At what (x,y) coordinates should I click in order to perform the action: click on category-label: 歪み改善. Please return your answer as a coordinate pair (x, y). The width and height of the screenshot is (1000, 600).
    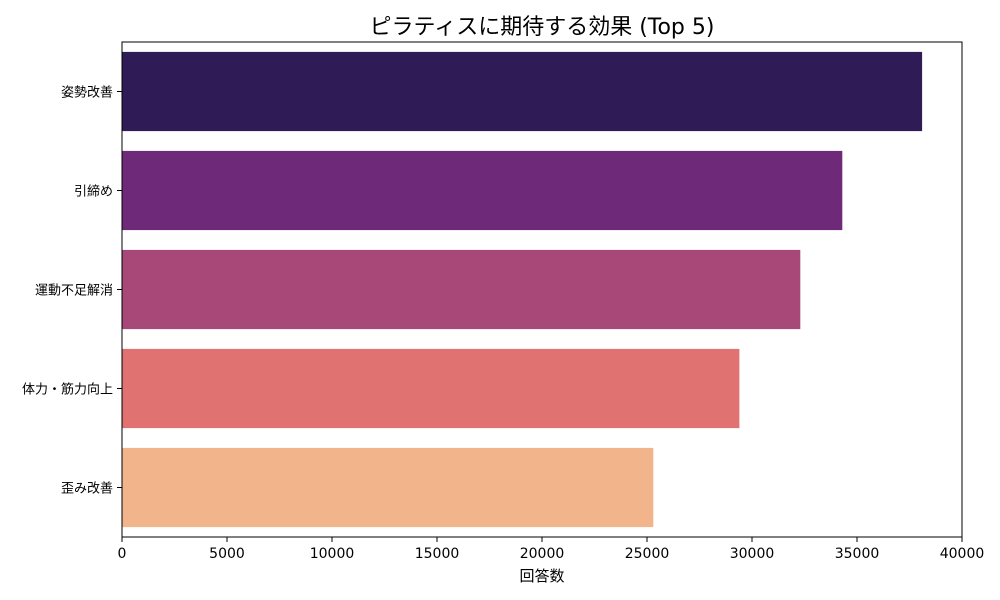
    Looking at the image, I should click on (87, 489).